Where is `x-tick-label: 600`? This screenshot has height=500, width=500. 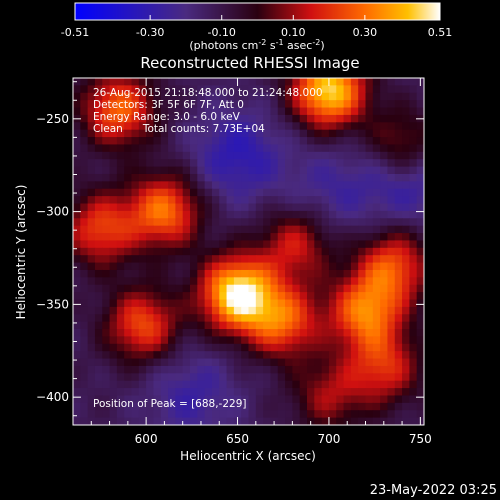
x-tick-label: 600 is located at coordinates (146, 439).